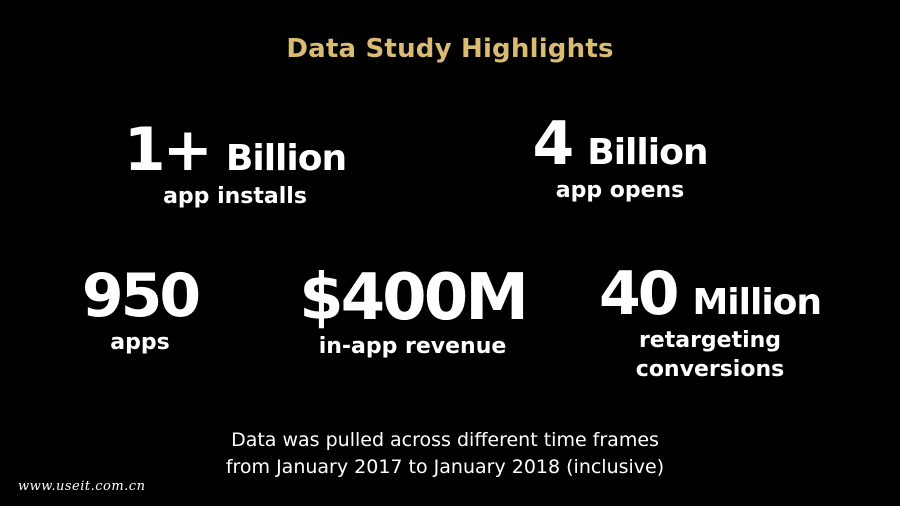 Image resolution: width=900 pixels, height=506 pixels. I want to click on stat-value: 4 Billion, so click(620, 144).